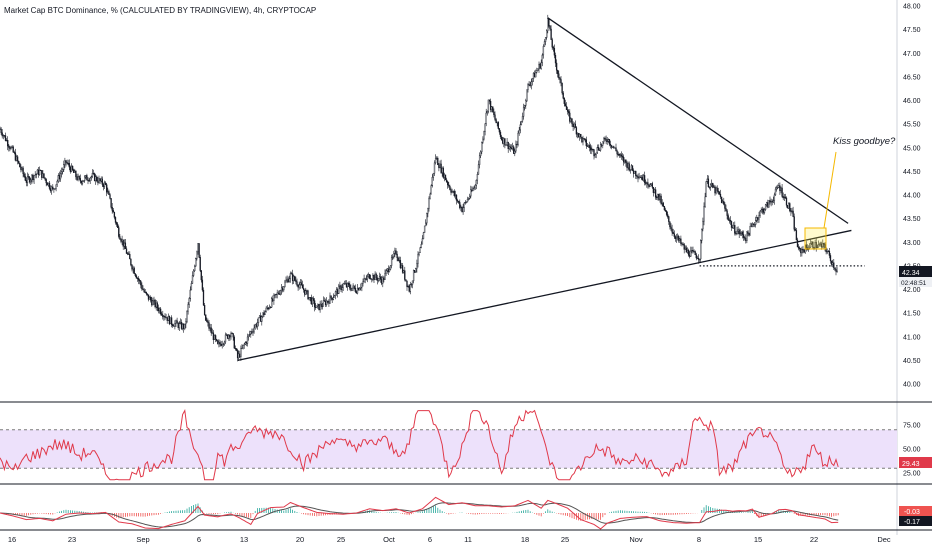 The image size is (932, 550). What do you see at coordinates (912, 450) in the screenshot?
I see `rsi-axis: 75.00 50.00 25.00` at bounding box center [912, 450].